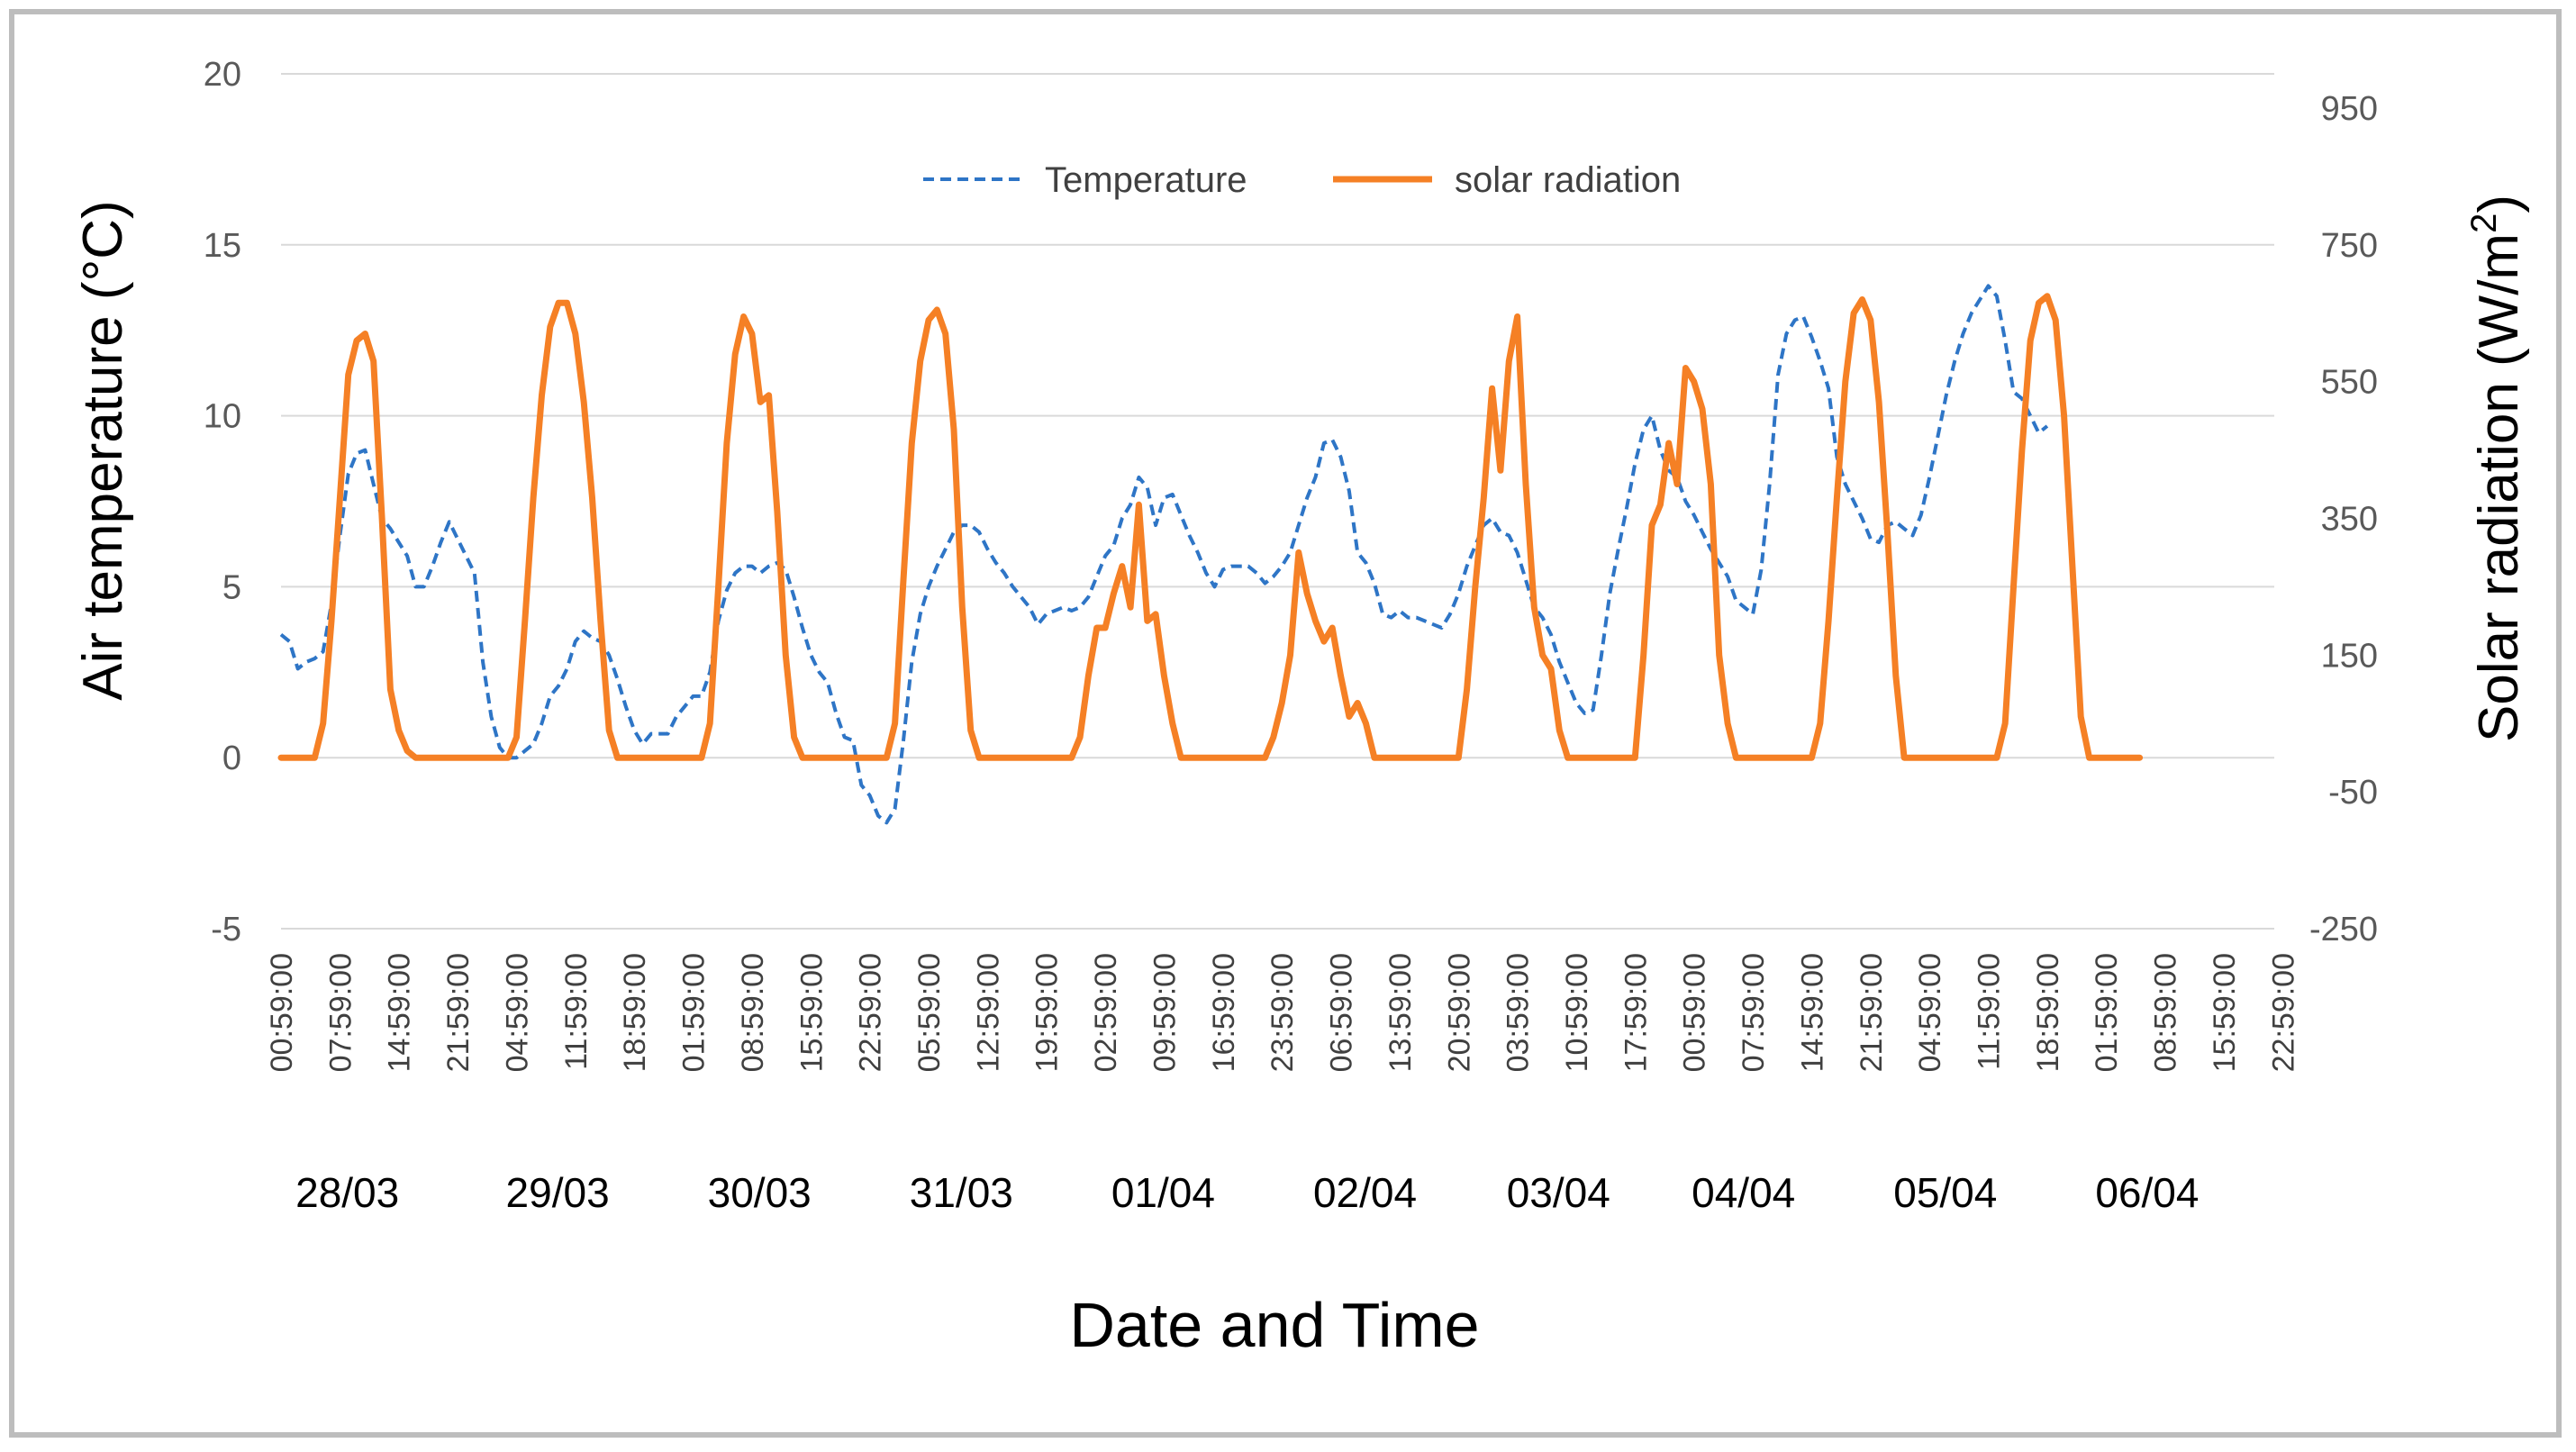 This screenshot has height=1452, width=2576. Describe the element at coordinates (1743, 1192) in the screenshot. I see `date-label: 04/04` at that location.